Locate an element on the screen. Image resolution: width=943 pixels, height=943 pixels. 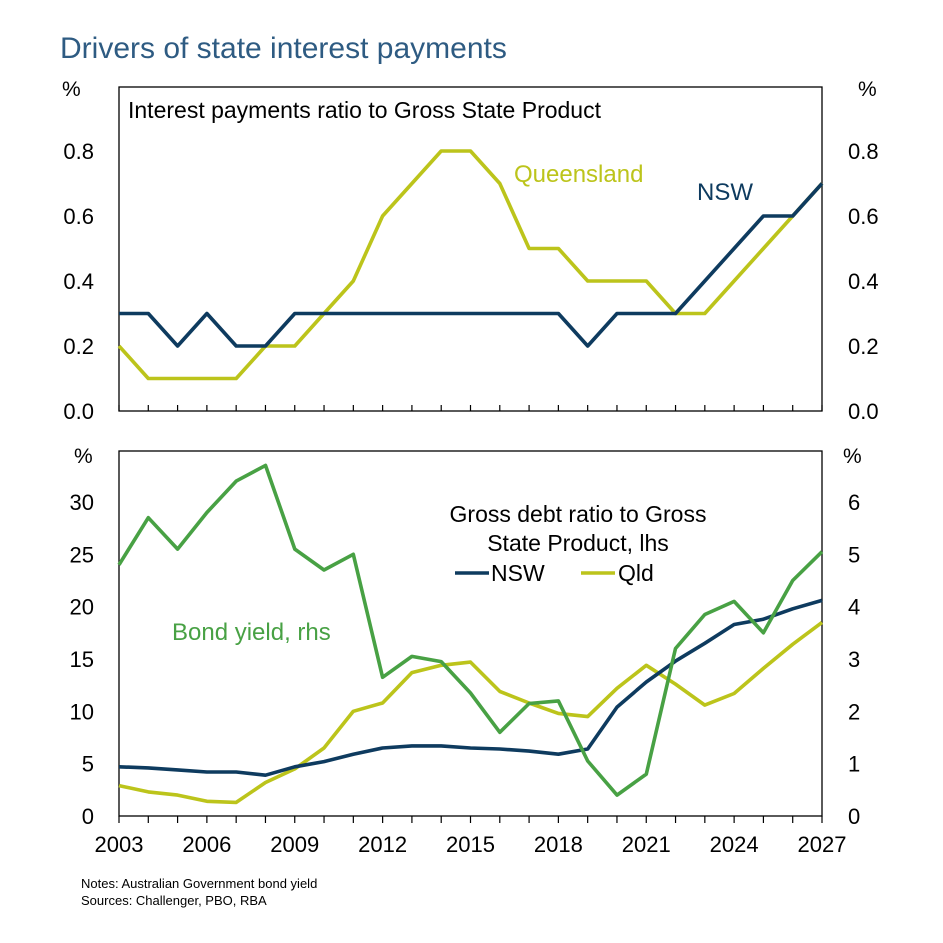
qld-debt-line is located at coordinates (471, 712).